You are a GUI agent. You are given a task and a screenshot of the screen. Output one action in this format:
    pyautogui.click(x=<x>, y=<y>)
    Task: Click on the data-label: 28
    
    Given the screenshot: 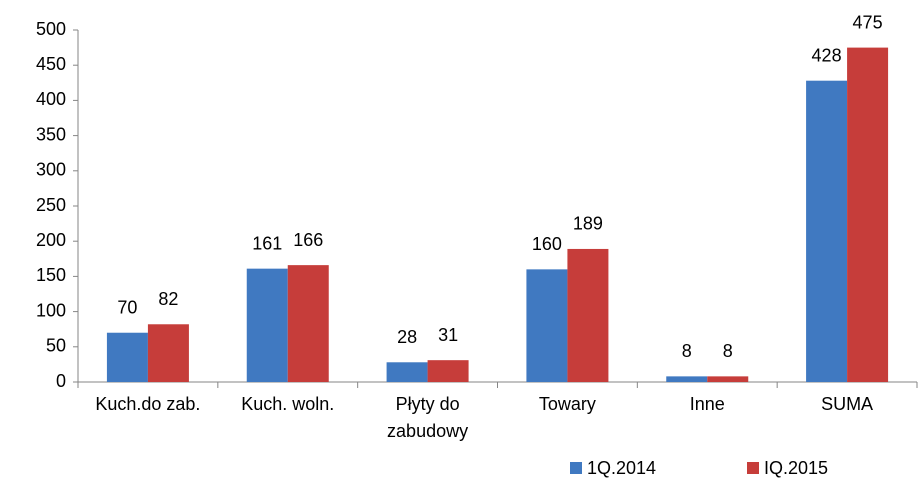 What is the action you would take?
    pyautogui.click(x=407, y=337)
    